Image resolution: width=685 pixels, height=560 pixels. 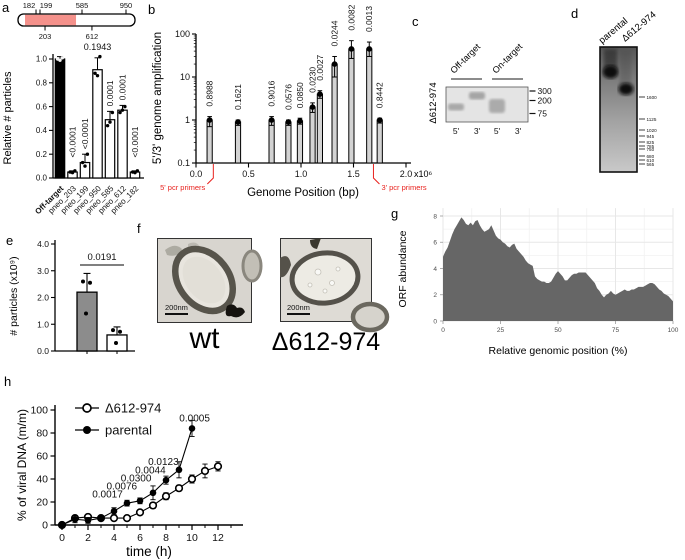 I want to click on schematic-tick-label: 950, so click(x=126, y=5).